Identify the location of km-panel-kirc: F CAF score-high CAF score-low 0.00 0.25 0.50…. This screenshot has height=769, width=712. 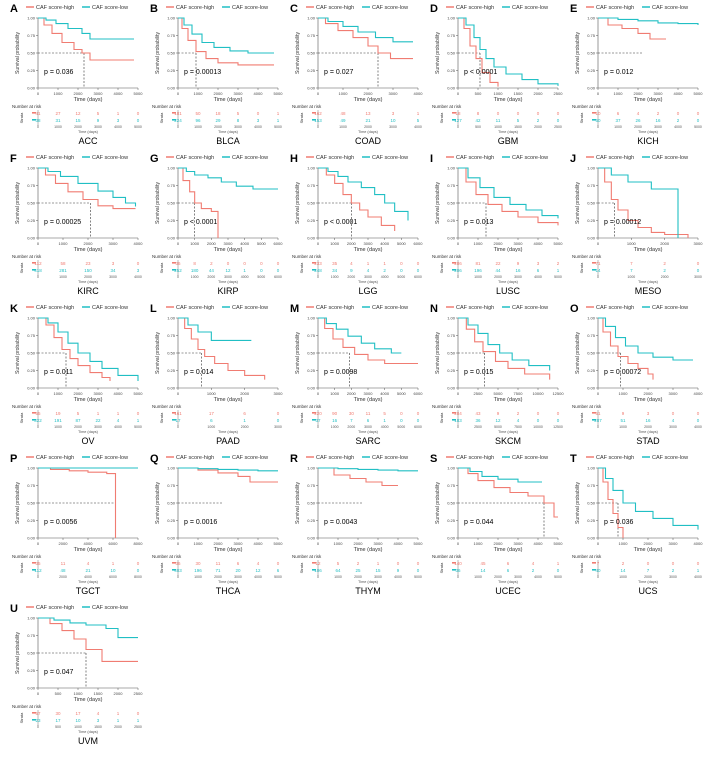
(76, 224).